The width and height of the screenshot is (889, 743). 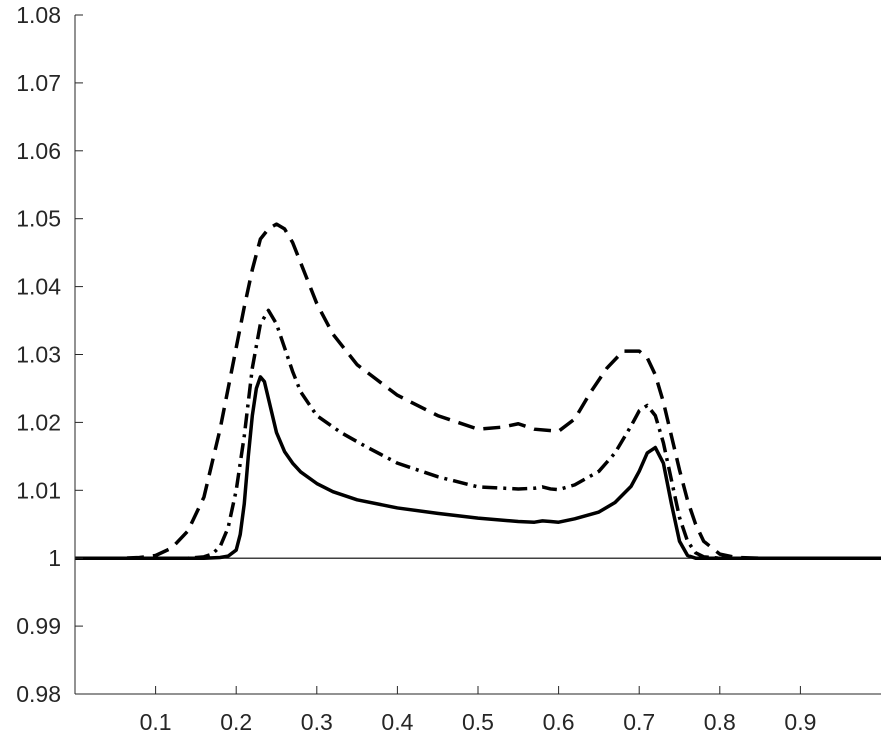 What do you see at coordinates (54, 558) in the screenshot?
I see `y-tick-label: 1` at bounding box center [54, 558].